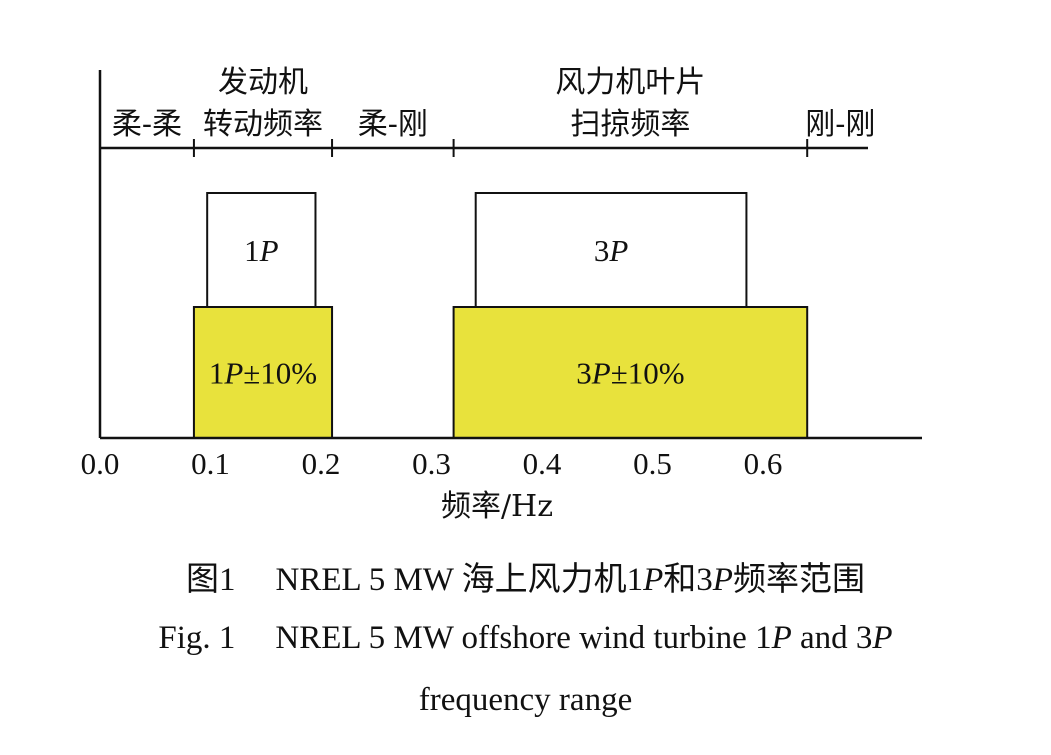 This screenshot has width=1051, height=755. I want to click on x-tick-label-1: 0.1, so click(210, 463).